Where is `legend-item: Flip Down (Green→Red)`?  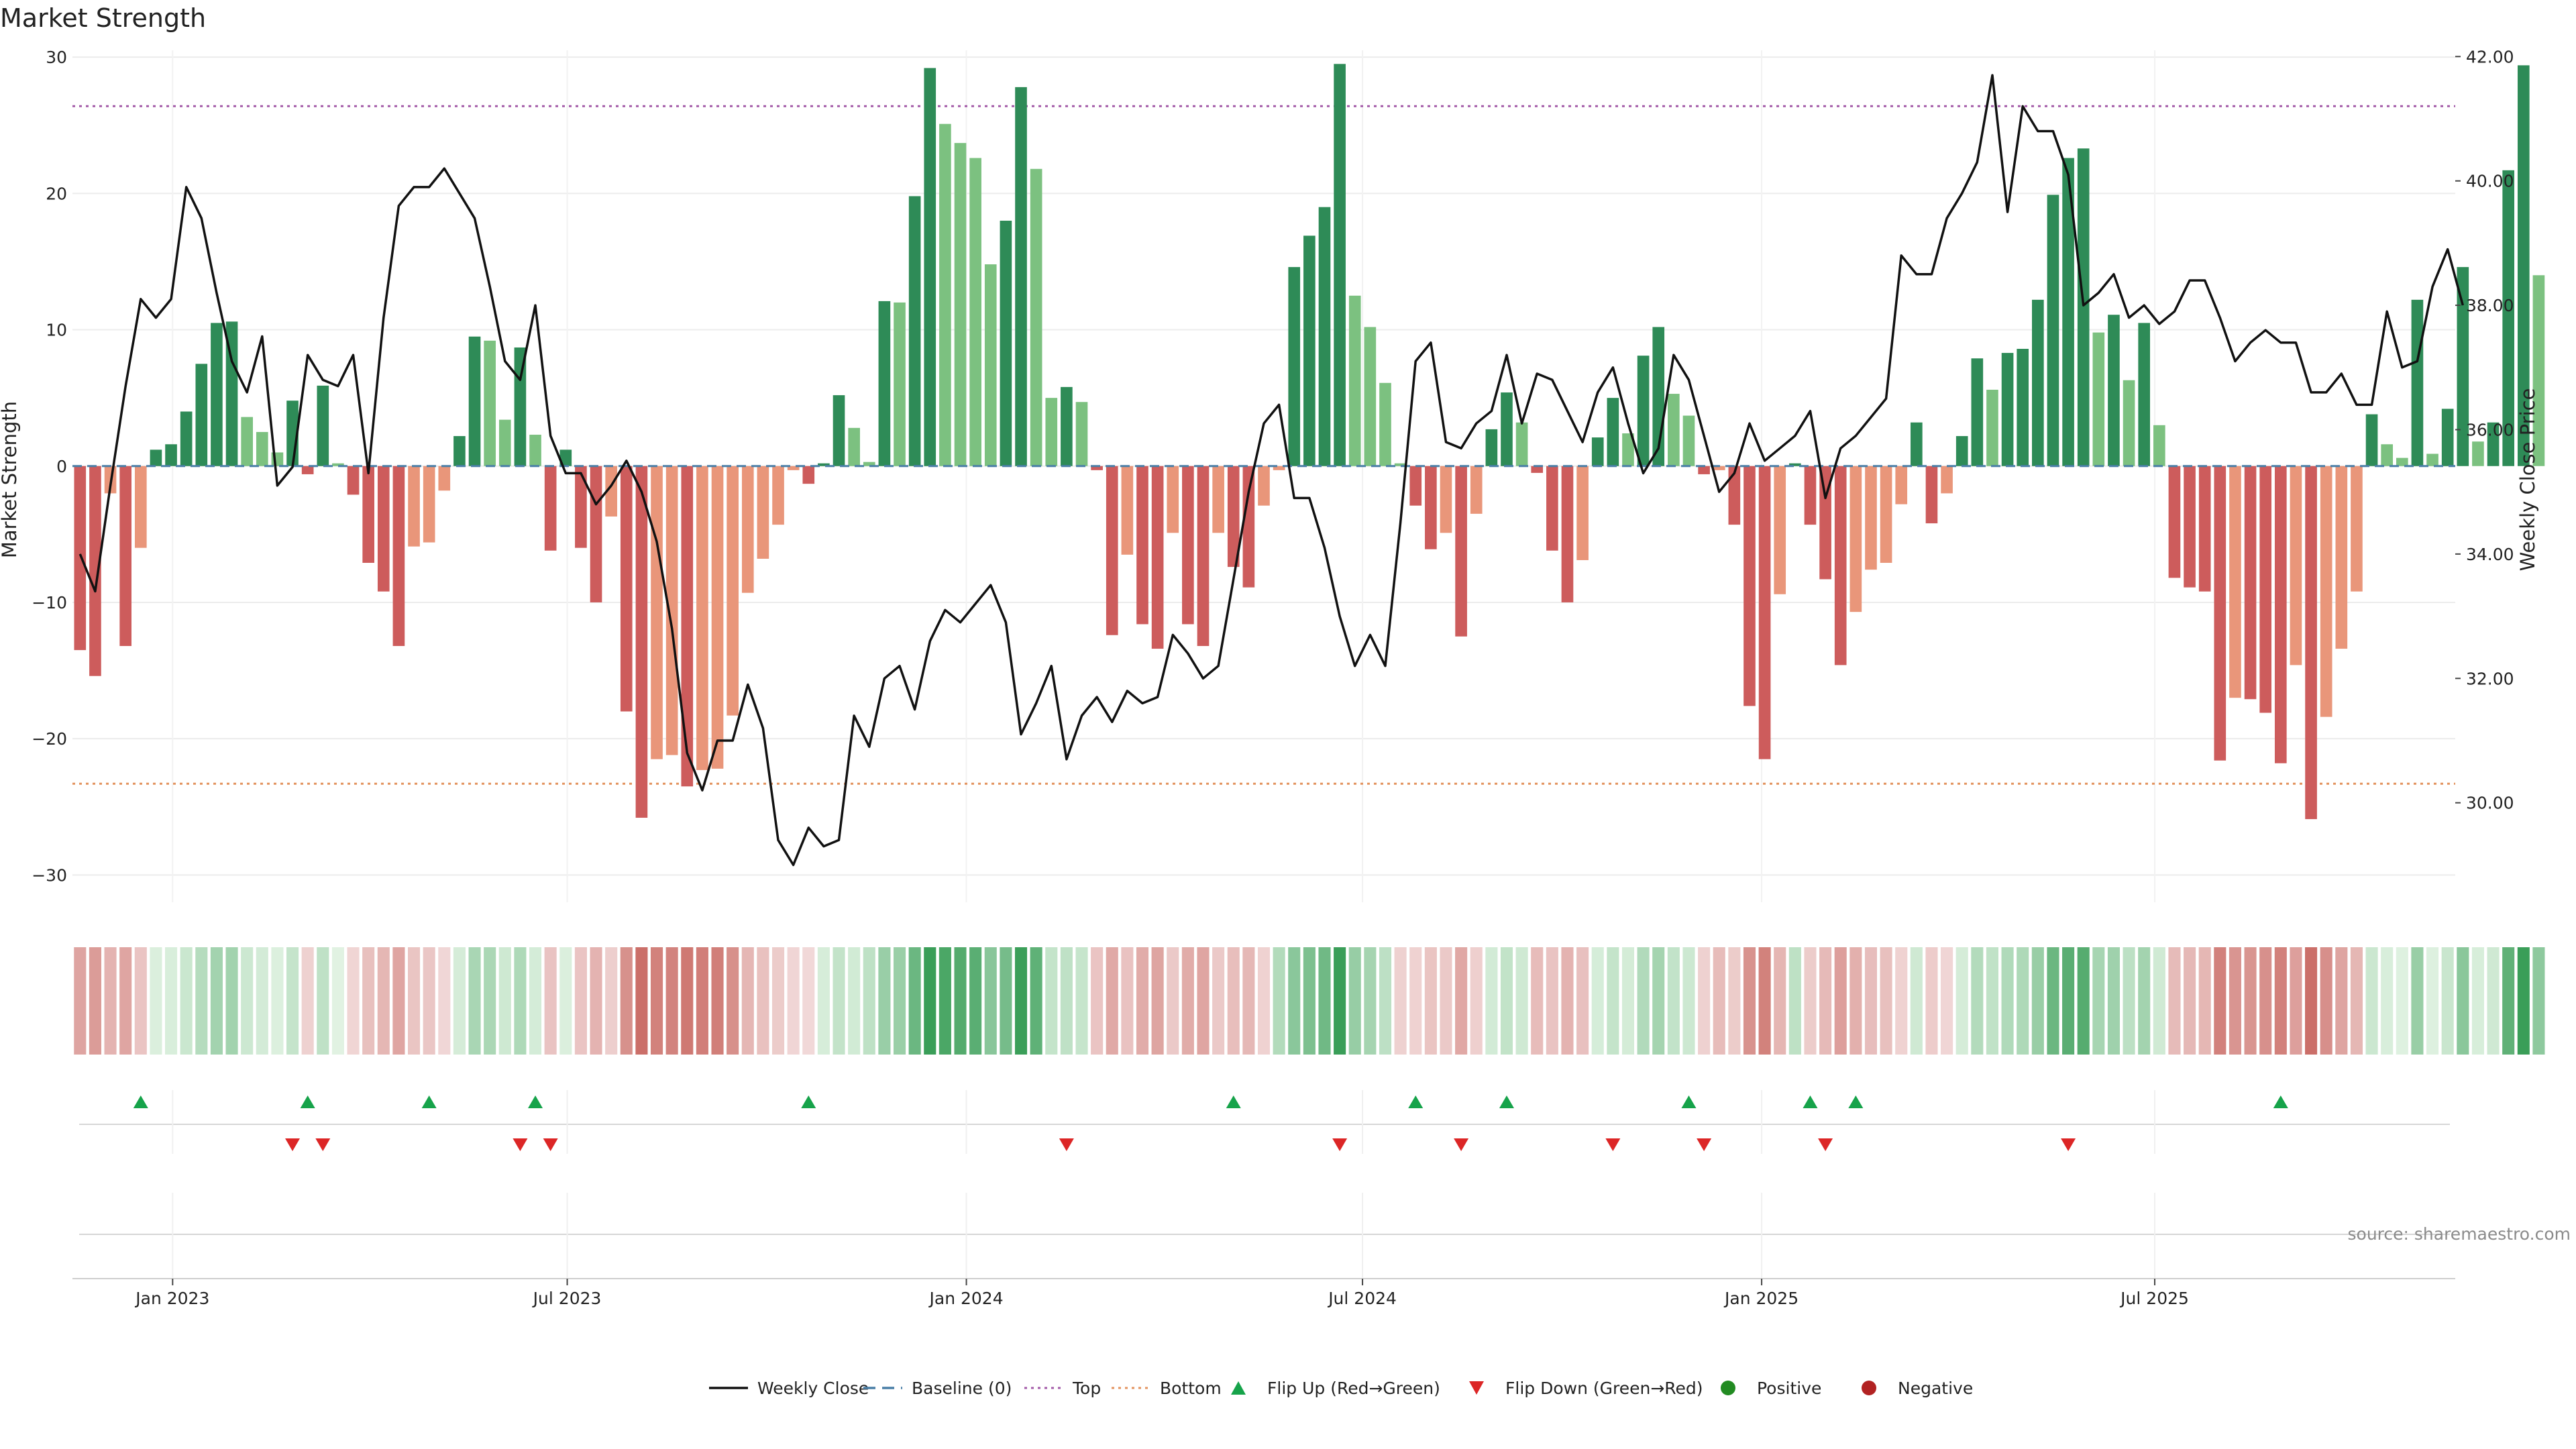
legend-item: Flip Down (Green→Red) is located at coordinates (1586, 1388).